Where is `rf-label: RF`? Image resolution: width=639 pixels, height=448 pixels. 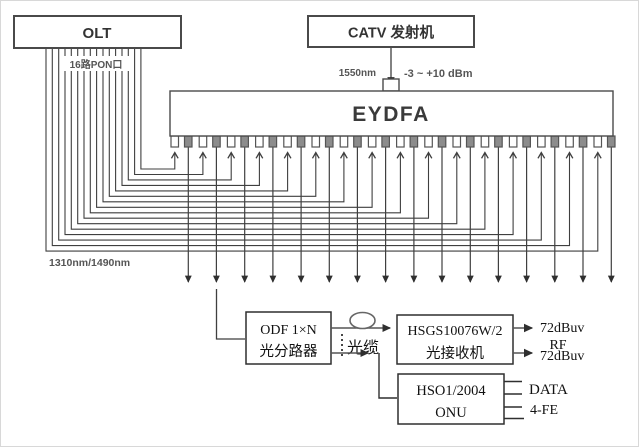
rf-label: RF is located at coordinates (557, 345).